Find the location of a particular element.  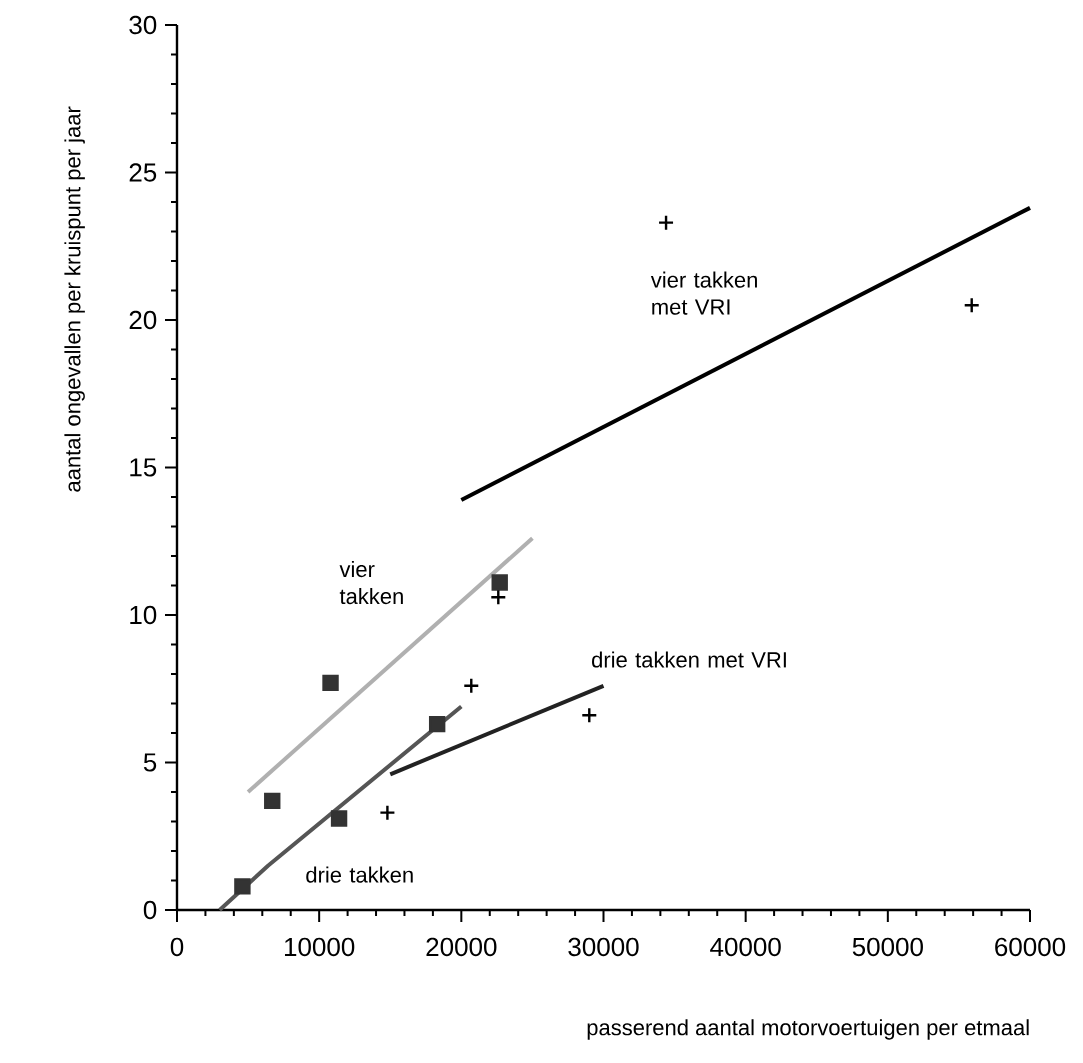

x-tick-label: 50000 is located at coordinates (887, 947).